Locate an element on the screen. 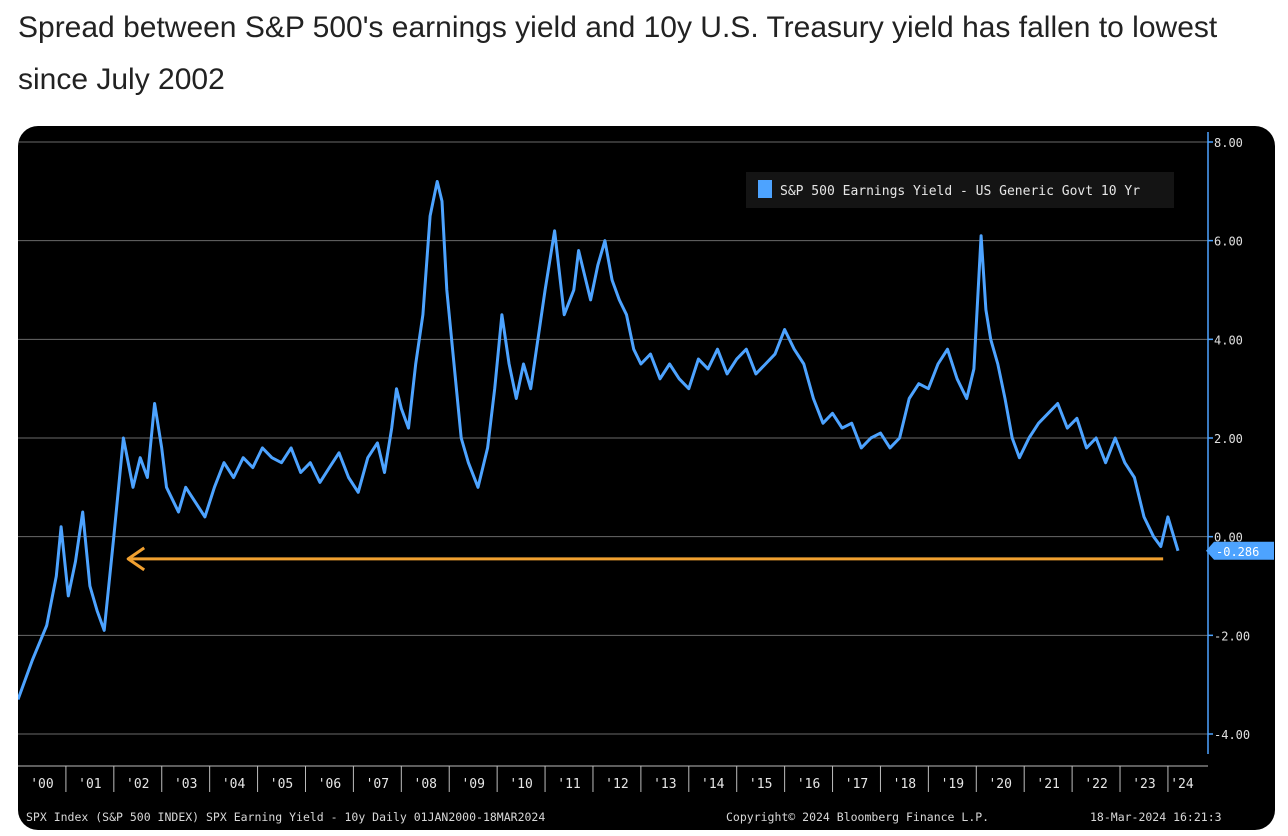 This screenshot has height=836, width=1288. x-tick-label: '04 is located at coordinates (234, 784).